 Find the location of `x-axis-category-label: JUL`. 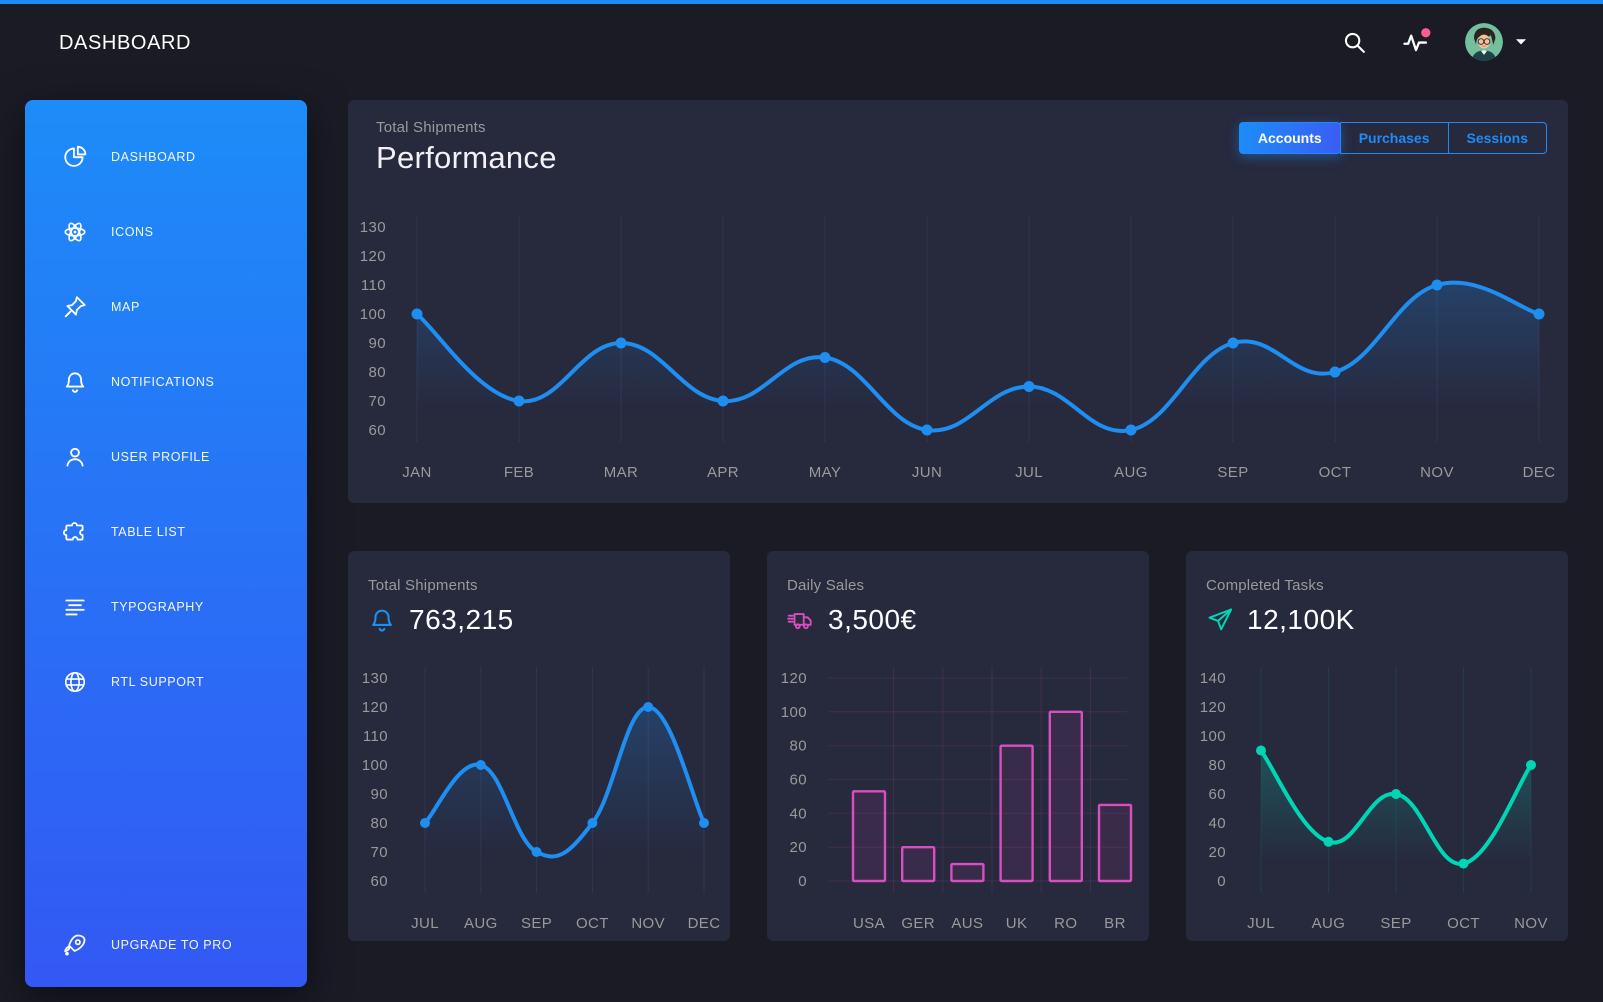

x-axis-category-label: JUL is located at coordinates (1029, 472).